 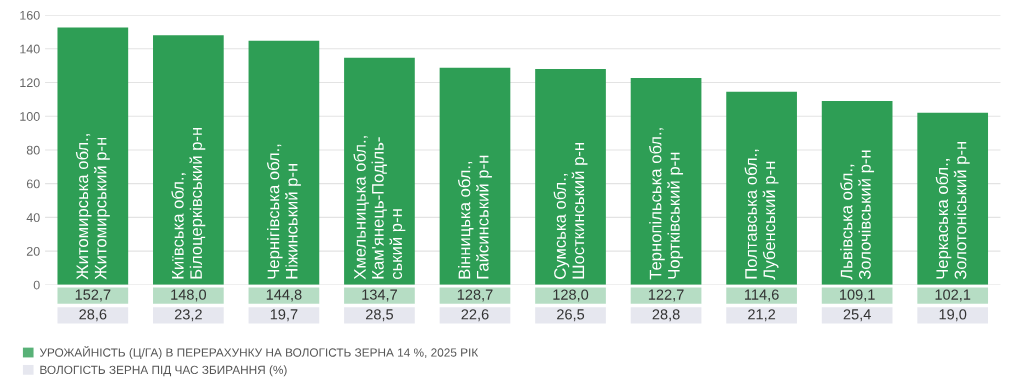 What do you see at coordinates (33, 184) in the screenshot?
I see `y-tick-label: 60` at bounding box center [33, 184].